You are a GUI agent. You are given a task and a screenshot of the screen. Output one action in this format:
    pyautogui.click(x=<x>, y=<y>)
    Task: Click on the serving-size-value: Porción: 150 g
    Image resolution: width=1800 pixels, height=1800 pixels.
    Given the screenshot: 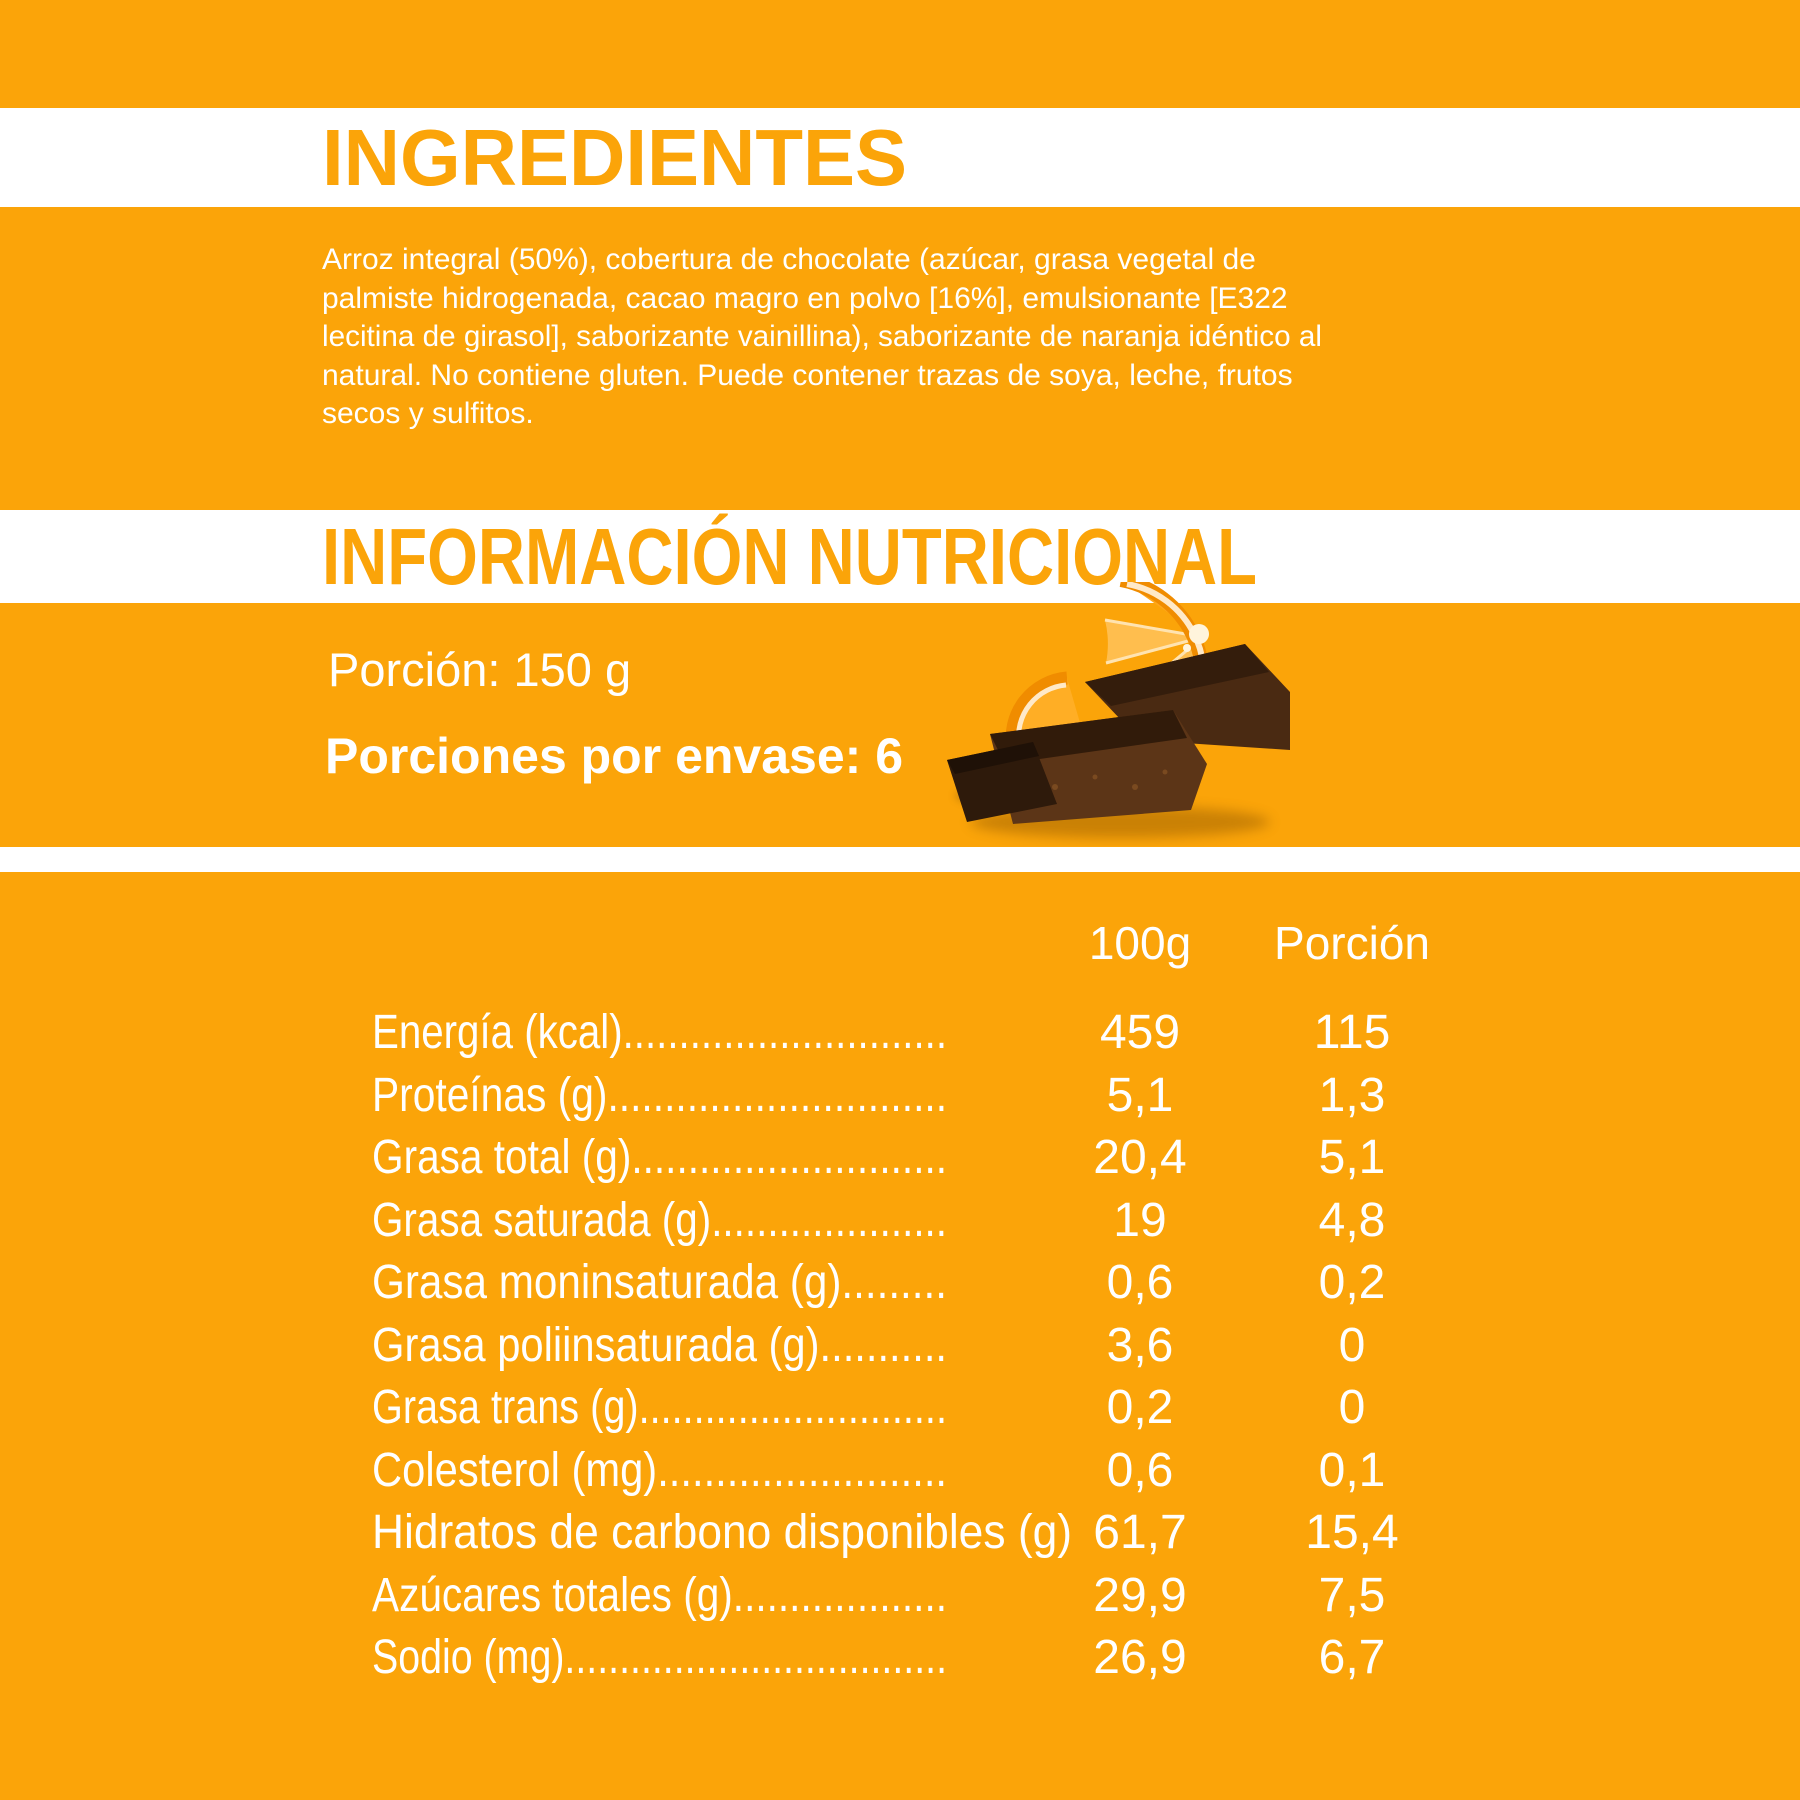 What is the action you would take?
    pyautogui.click(x=480, y=669)
    